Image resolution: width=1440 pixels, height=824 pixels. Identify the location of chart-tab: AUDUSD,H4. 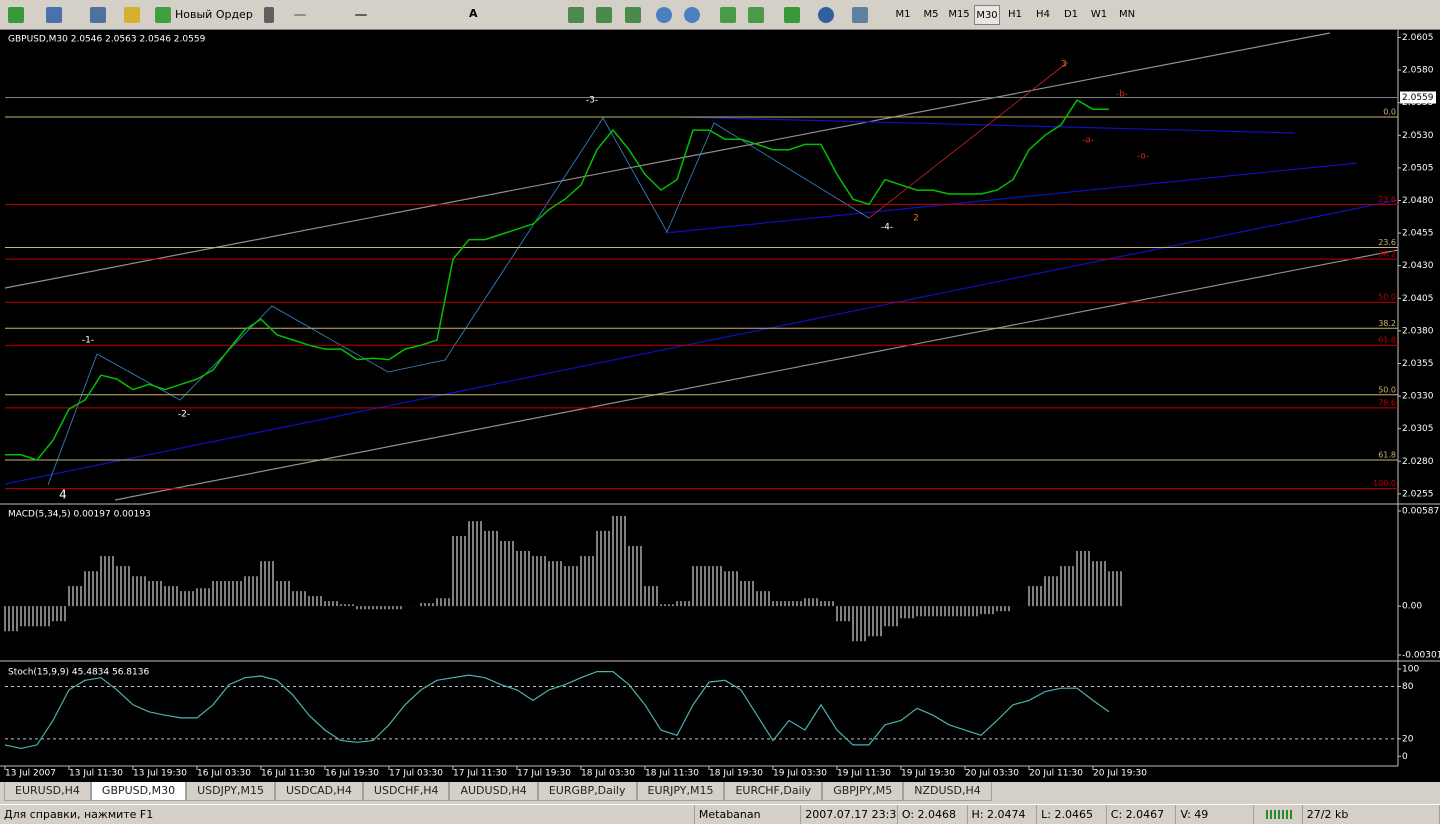
(493, 791).